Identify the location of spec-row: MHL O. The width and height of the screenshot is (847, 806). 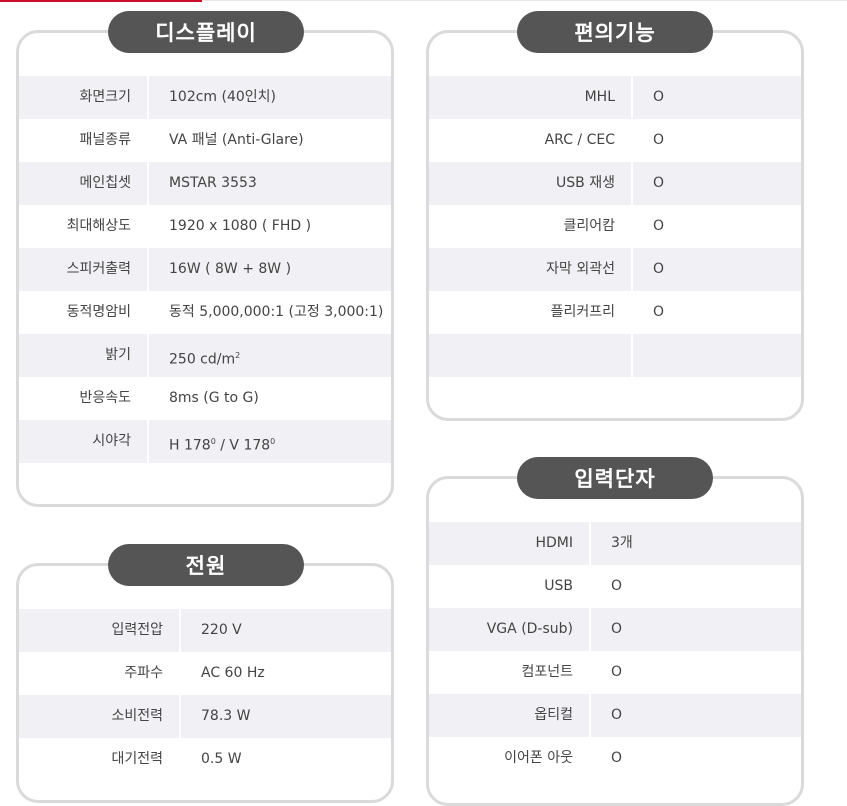
(615, 97).